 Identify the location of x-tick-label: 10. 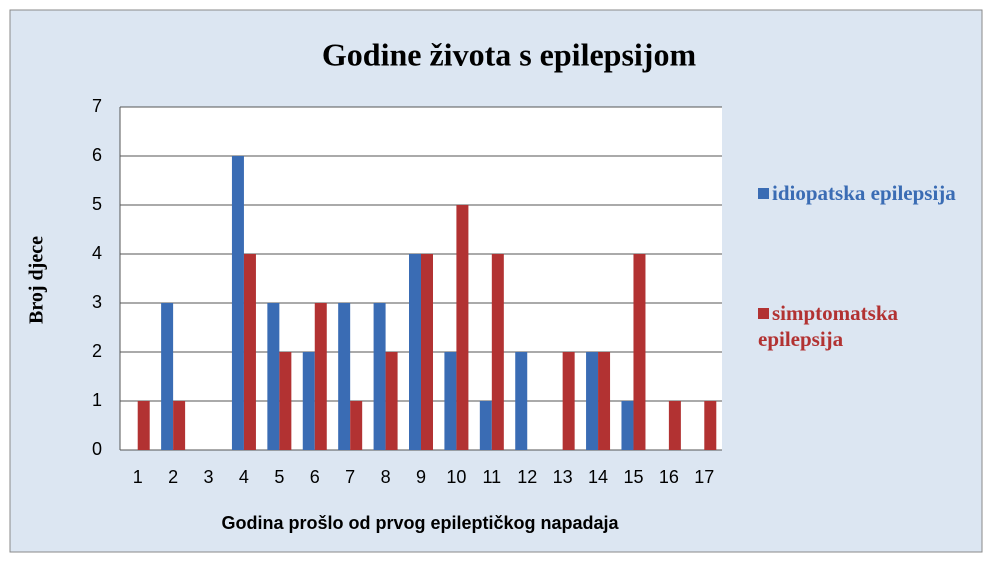
(456, 477).